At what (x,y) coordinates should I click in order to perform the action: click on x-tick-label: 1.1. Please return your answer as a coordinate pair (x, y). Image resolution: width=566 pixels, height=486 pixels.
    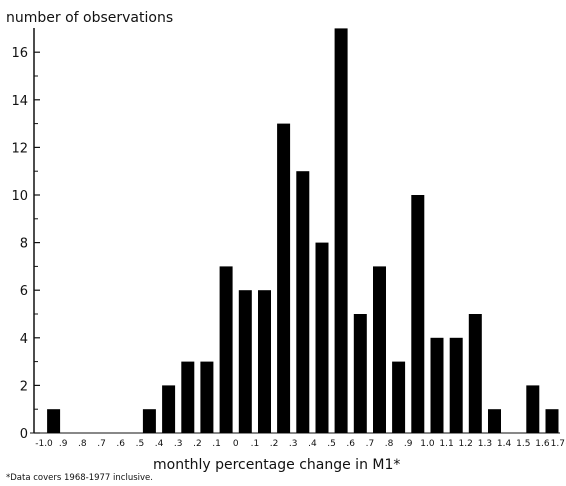
    Looking at the image, I should click on (446, 444).